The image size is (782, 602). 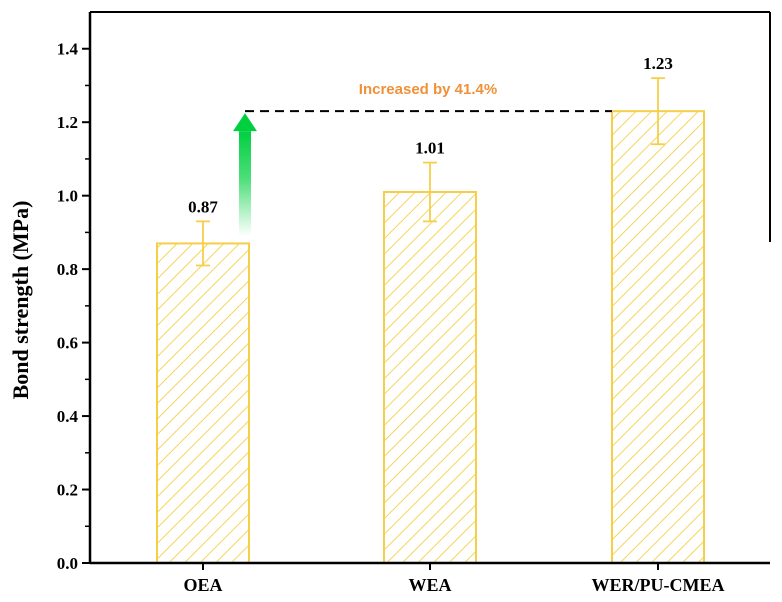 I want to click on x-tick-label: WEA, so click(x=429, y=585).